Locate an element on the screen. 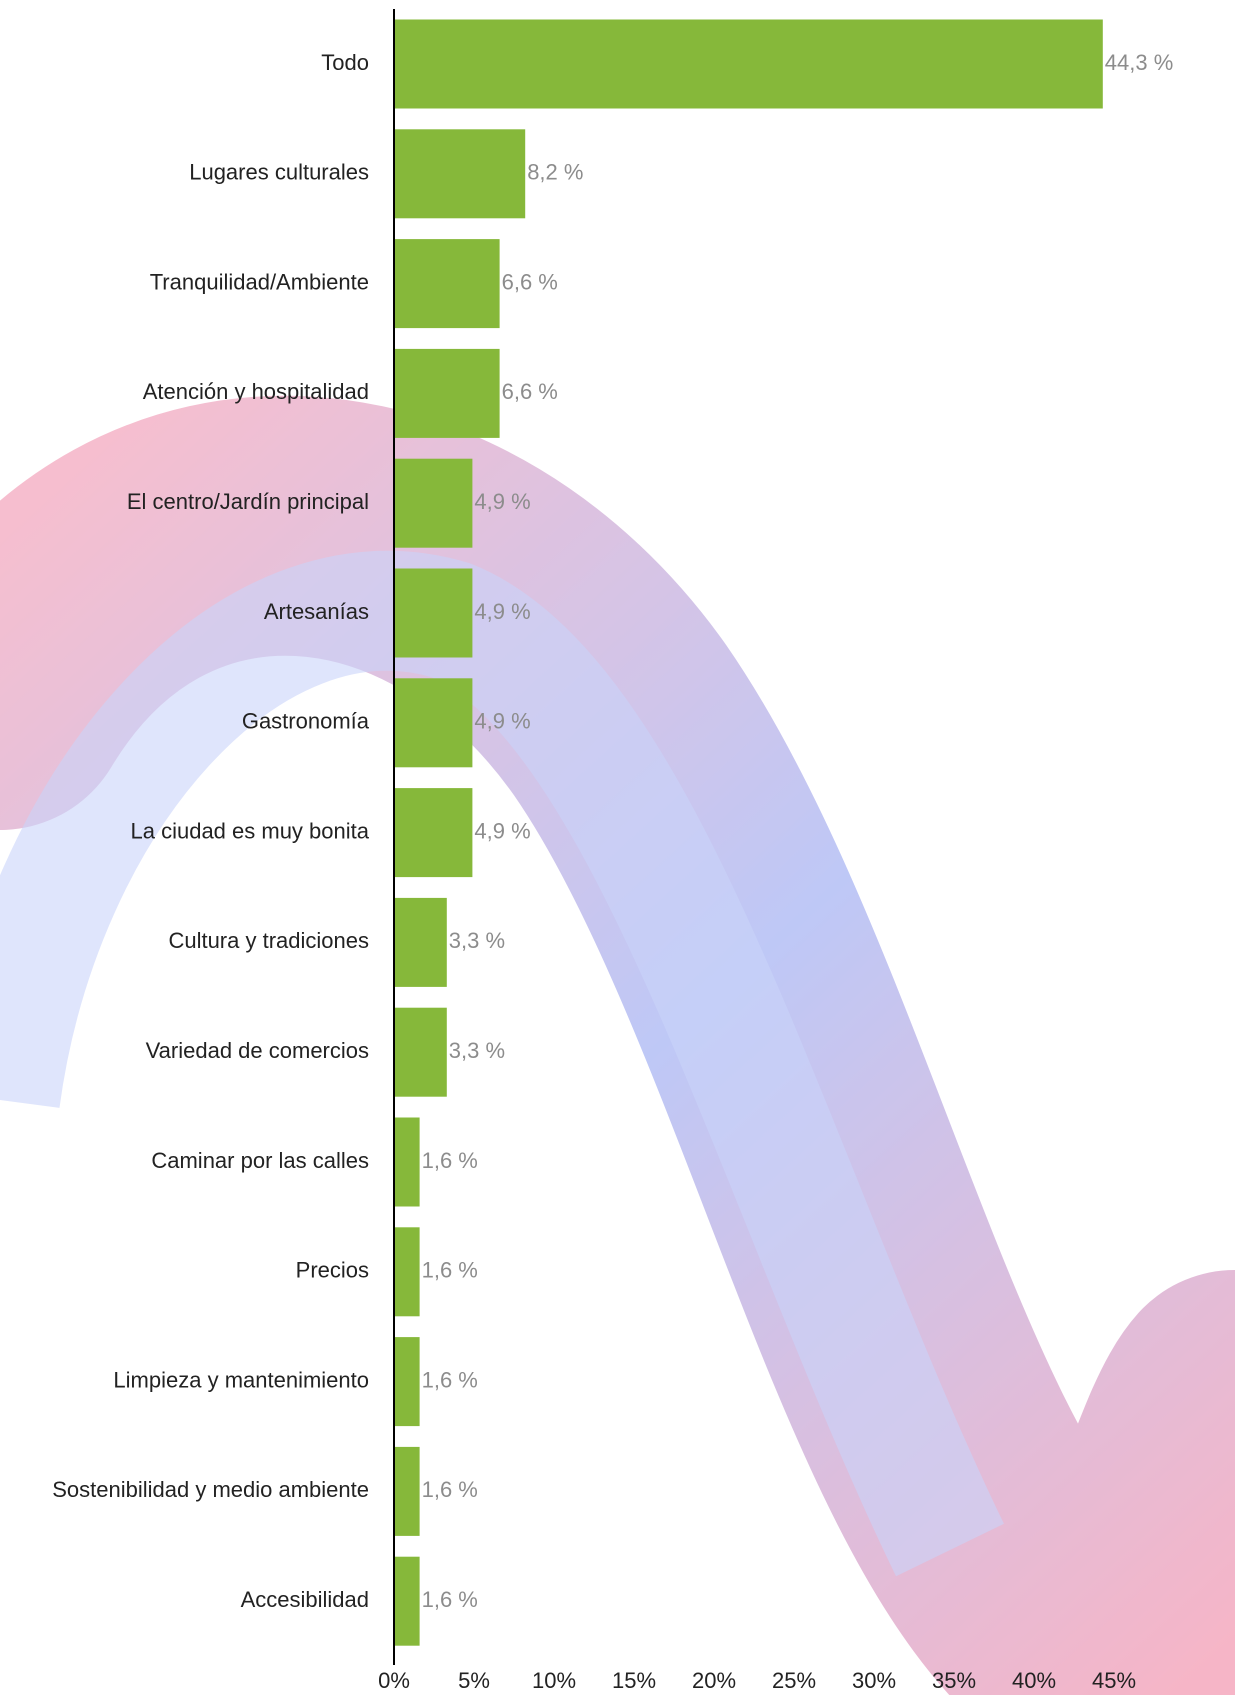 This screenshot has width=1235, height=1695. y-tick-label: Limpieza y mantenimiento is located at coordinates (241, 1379).